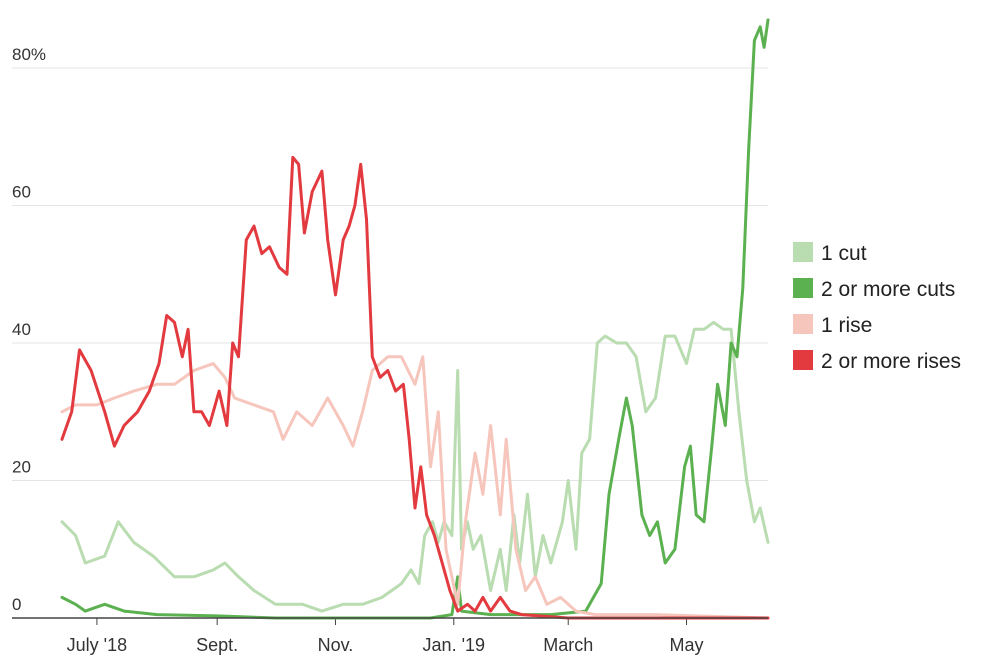 This screenshot has width=998, height=660. I want to click on y-tick-label: 40, so click(21, 329).